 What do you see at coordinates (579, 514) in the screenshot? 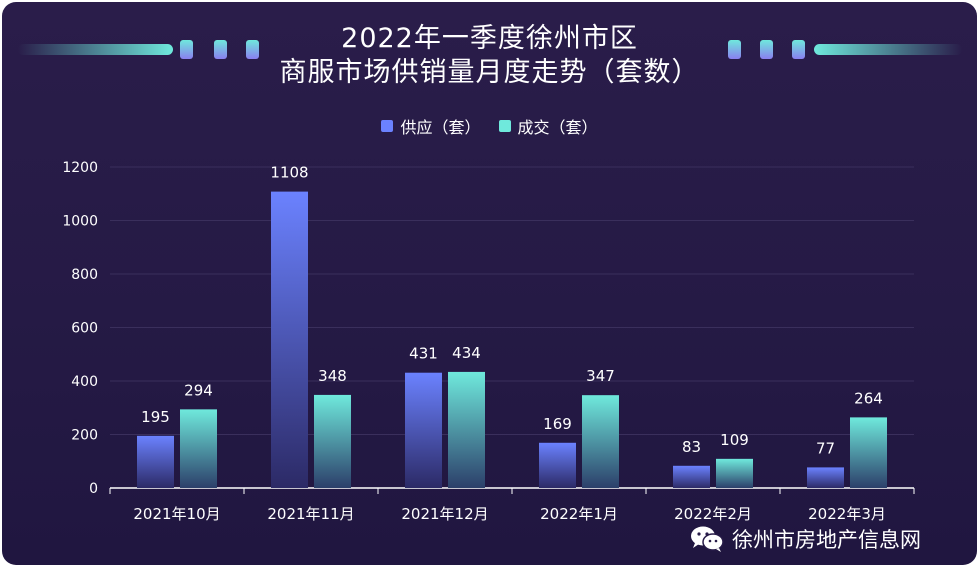
I see `x-category-label: 2022年1月` at bounding box center [579, 514].